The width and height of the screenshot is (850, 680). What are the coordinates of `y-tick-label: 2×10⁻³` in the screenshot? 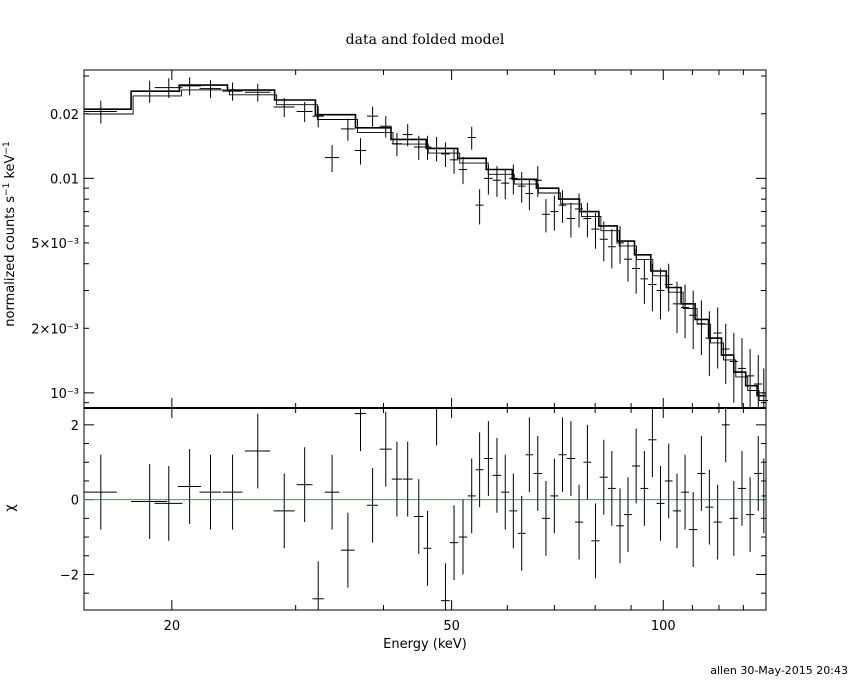 It's located at (55, 329).